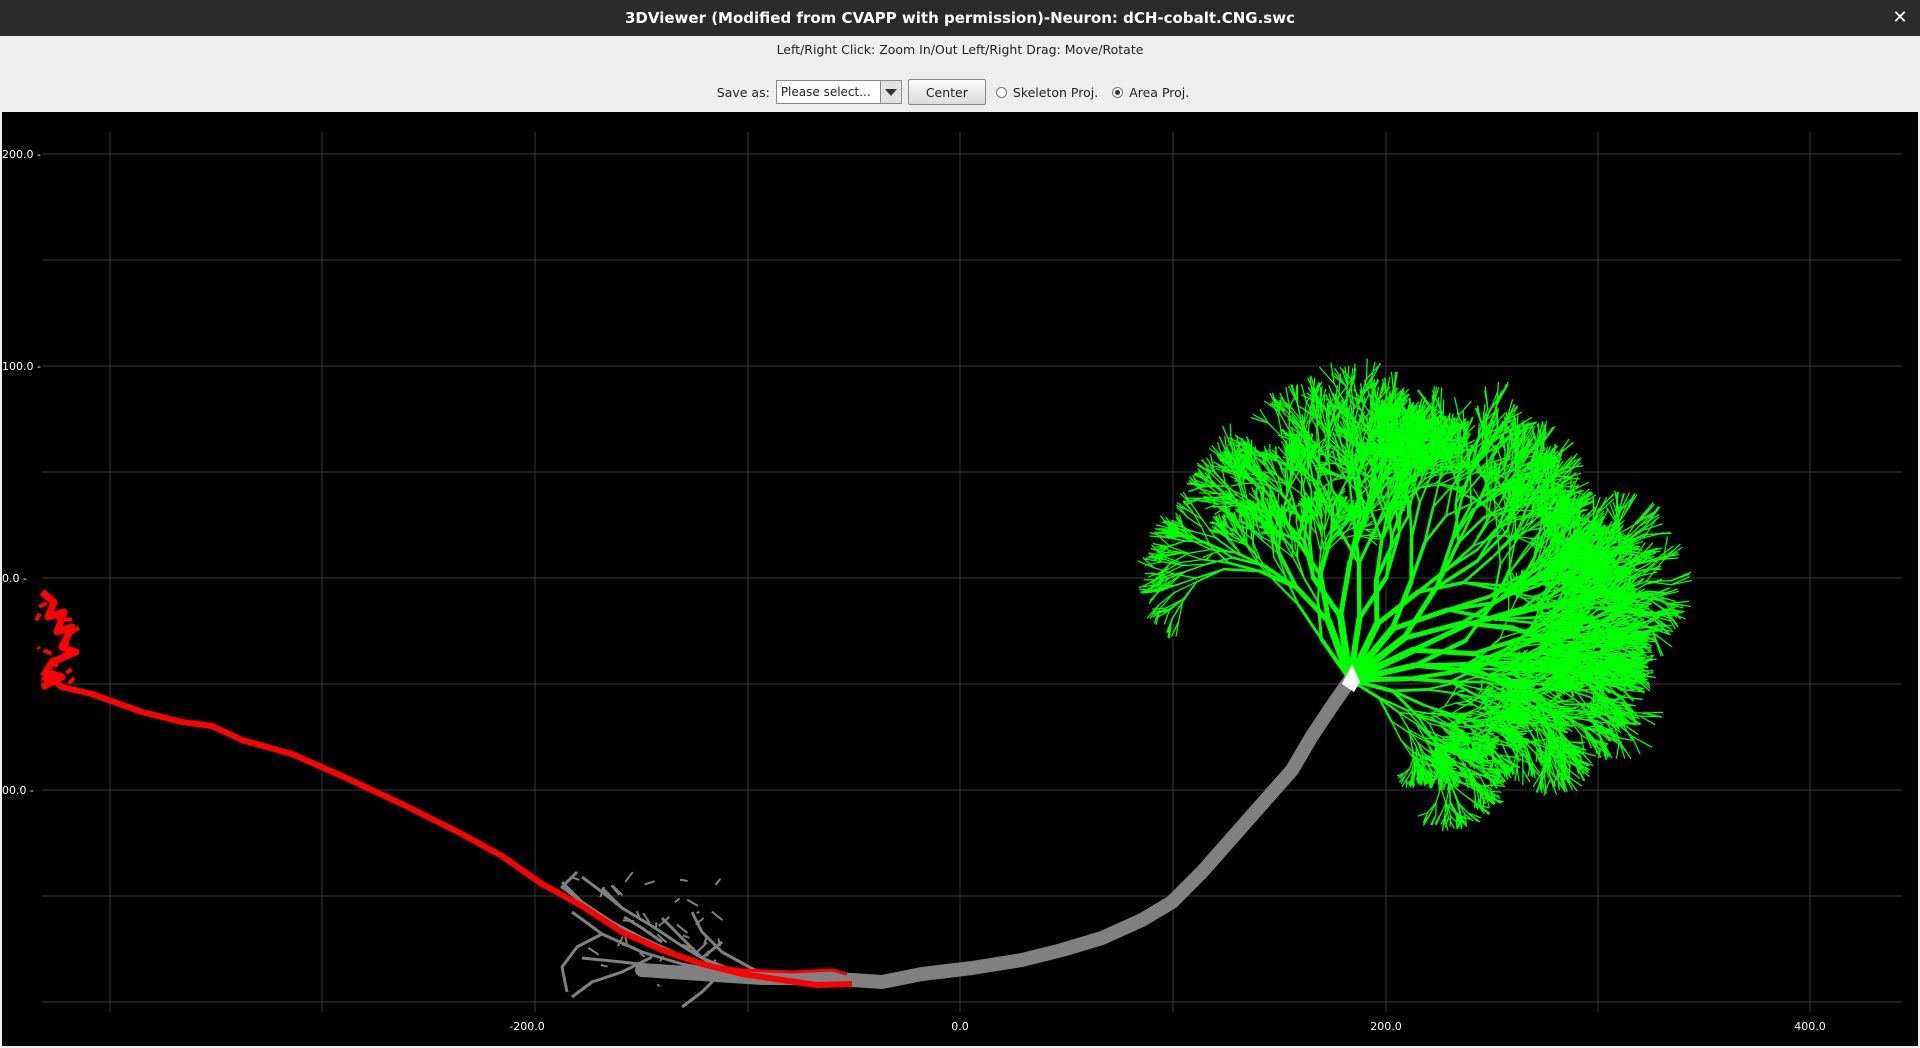 The height and width of the screenshot is (1048, 1920). I want to click on area-proj-radio: Area Proj., so click(1150, 92).